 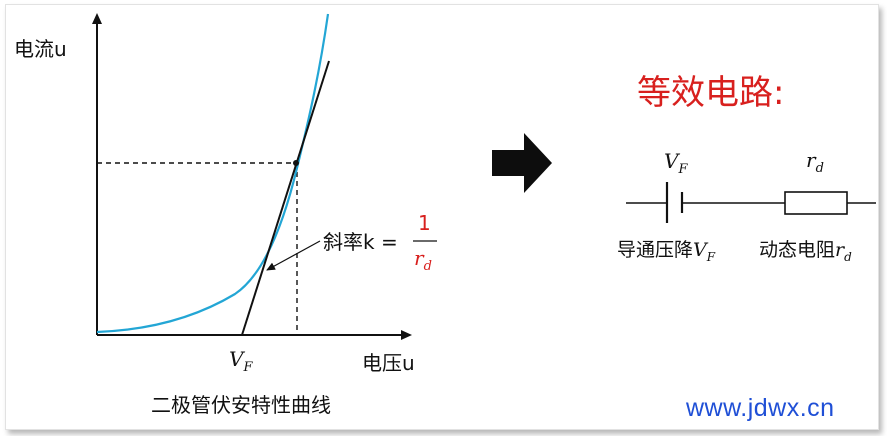 I want to click on chart-caption: 二极管伏安特性曲线, so click(x=241, y=405).